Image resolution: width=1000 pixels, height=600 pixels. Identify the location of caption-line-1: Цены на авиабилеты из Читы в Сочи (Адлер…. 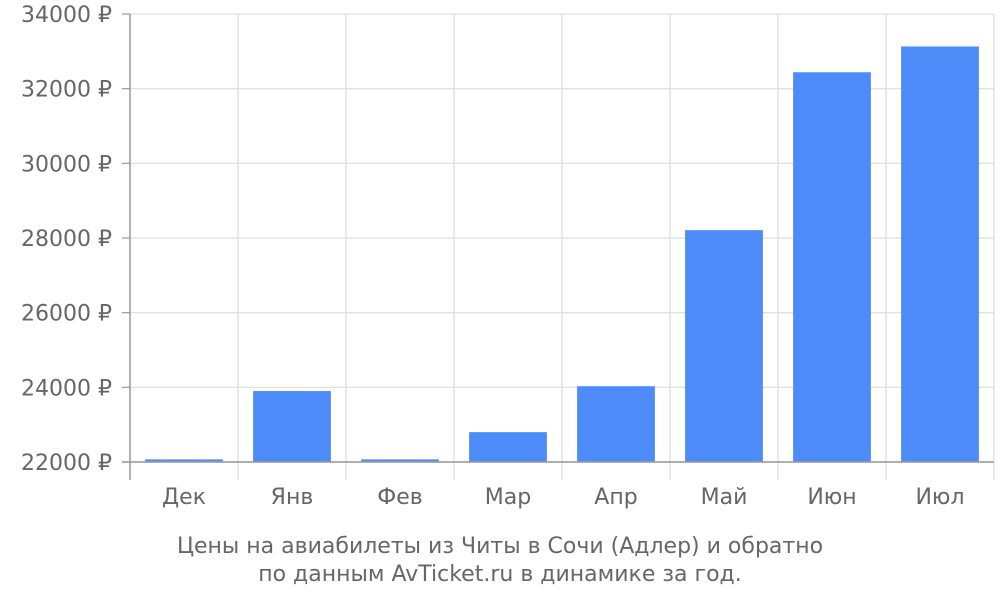
(500, 546).